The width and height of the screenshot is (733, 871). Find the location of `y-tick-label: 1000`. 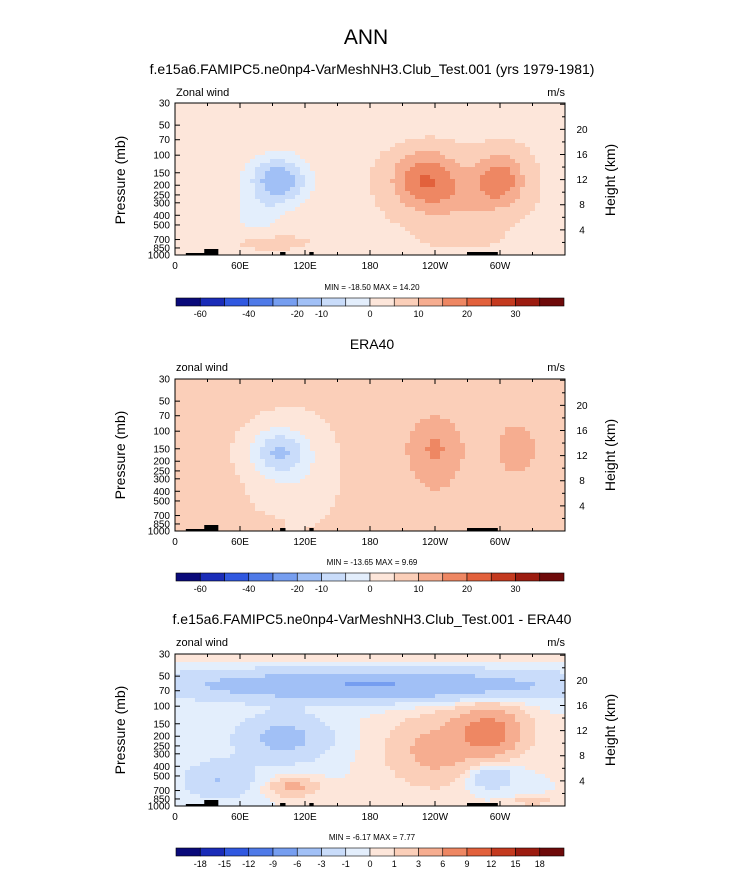

y-tick-label: 1000 is located at coordinates (159, 532).